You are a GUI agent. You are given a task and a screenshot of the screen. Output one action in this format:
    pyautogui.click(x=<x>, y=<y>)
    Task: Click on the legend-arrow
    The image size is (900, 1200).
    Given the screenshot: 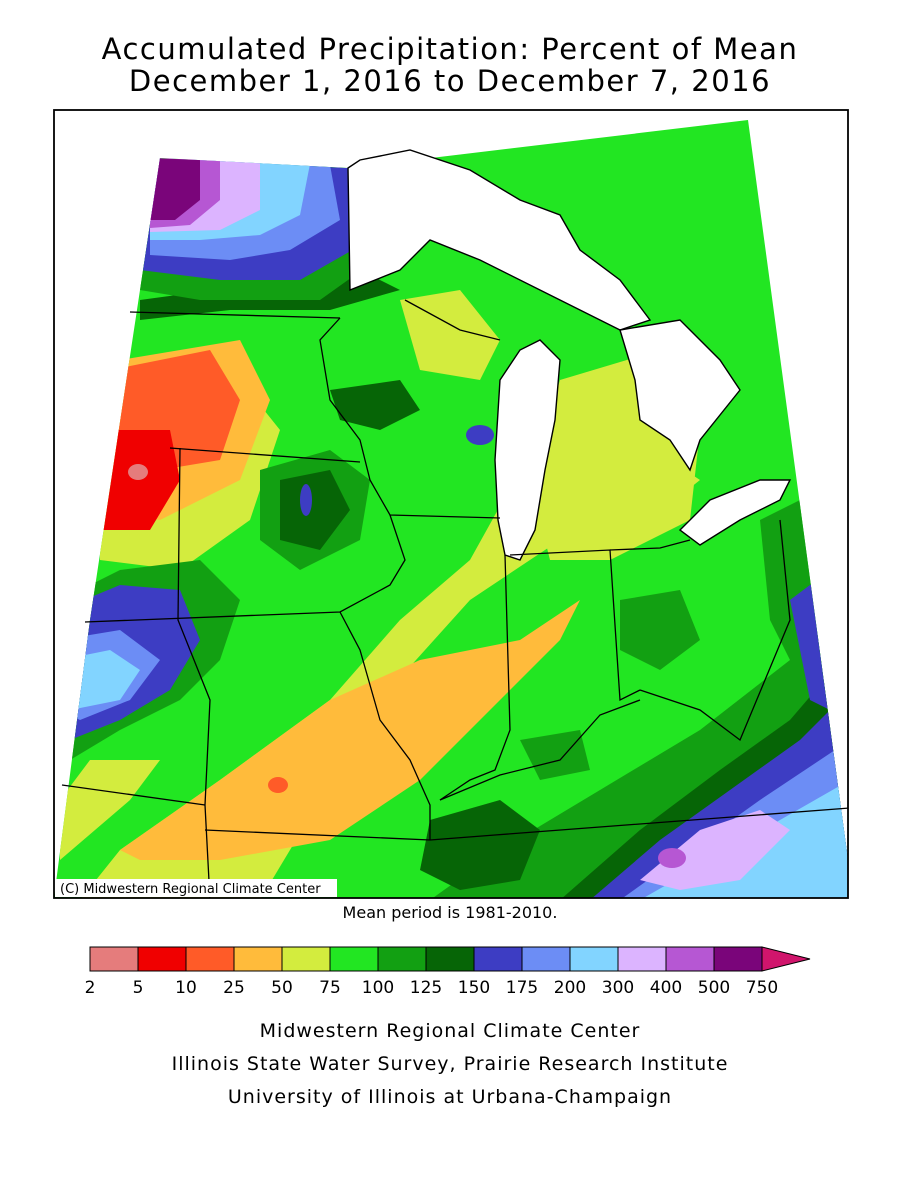 What is the action you would take?
    pyautogui.click(x=786, y=959)
    